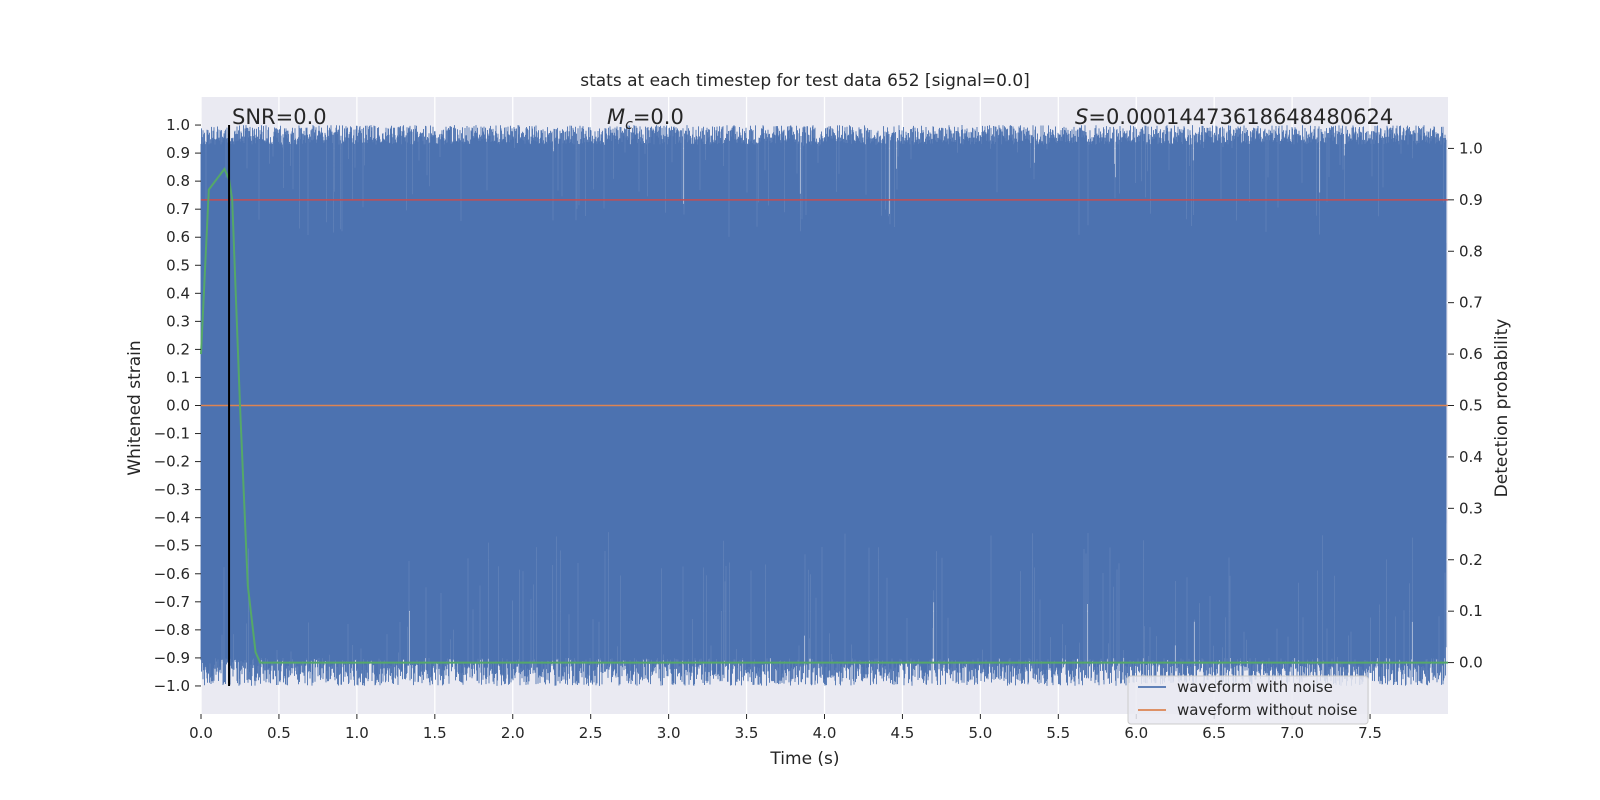 Image resolution: width=1600 pixels, height=800 pixels. I want to click on y2-tick-label: 1.0, so click(1471, 148).